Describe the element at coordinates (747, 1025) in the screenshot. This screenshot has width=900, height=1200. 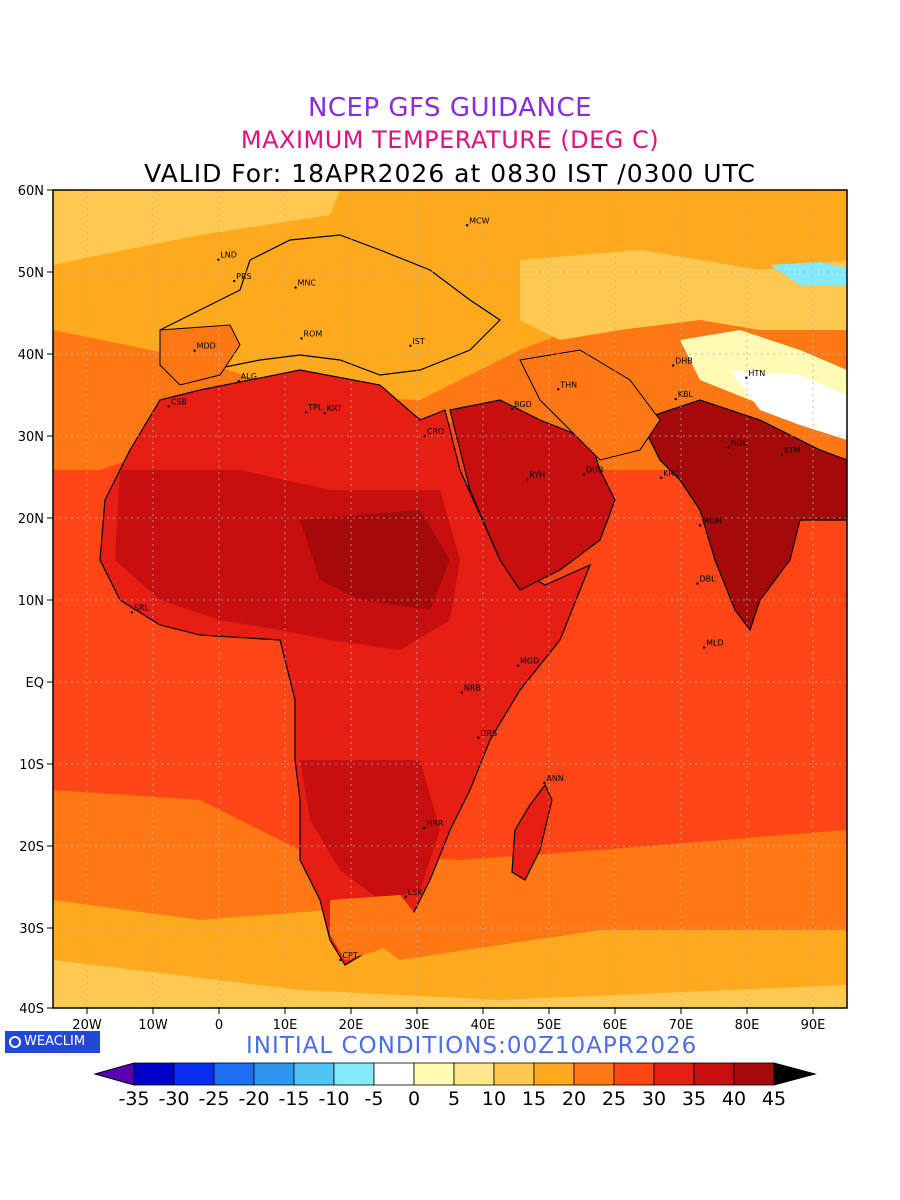
I see `lon-label: 80E` at that location.